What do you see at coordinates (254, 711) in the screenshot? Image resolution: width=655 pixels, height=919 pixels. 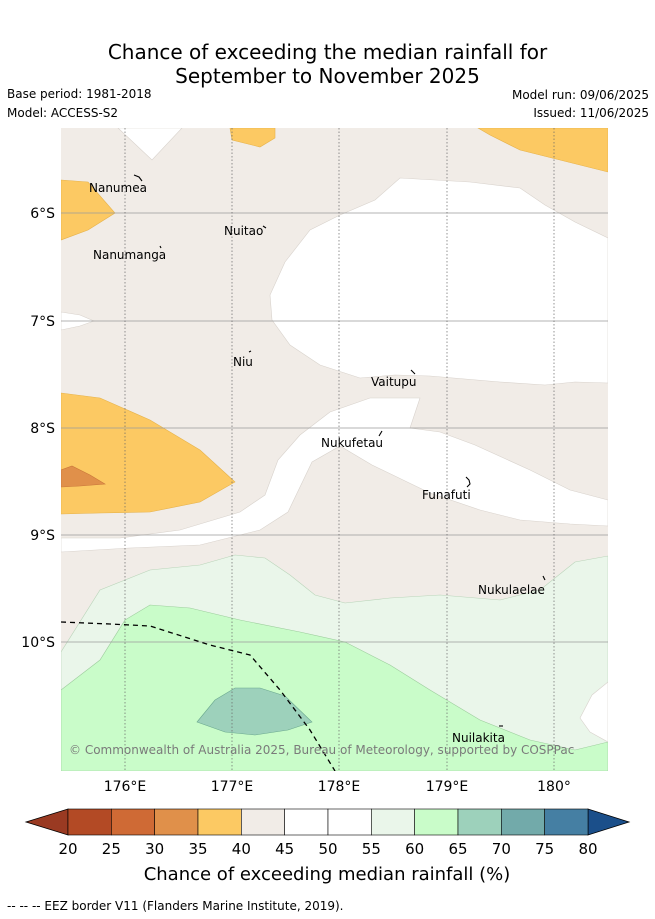 I see `teal-region` at bounding box center [254, 711].